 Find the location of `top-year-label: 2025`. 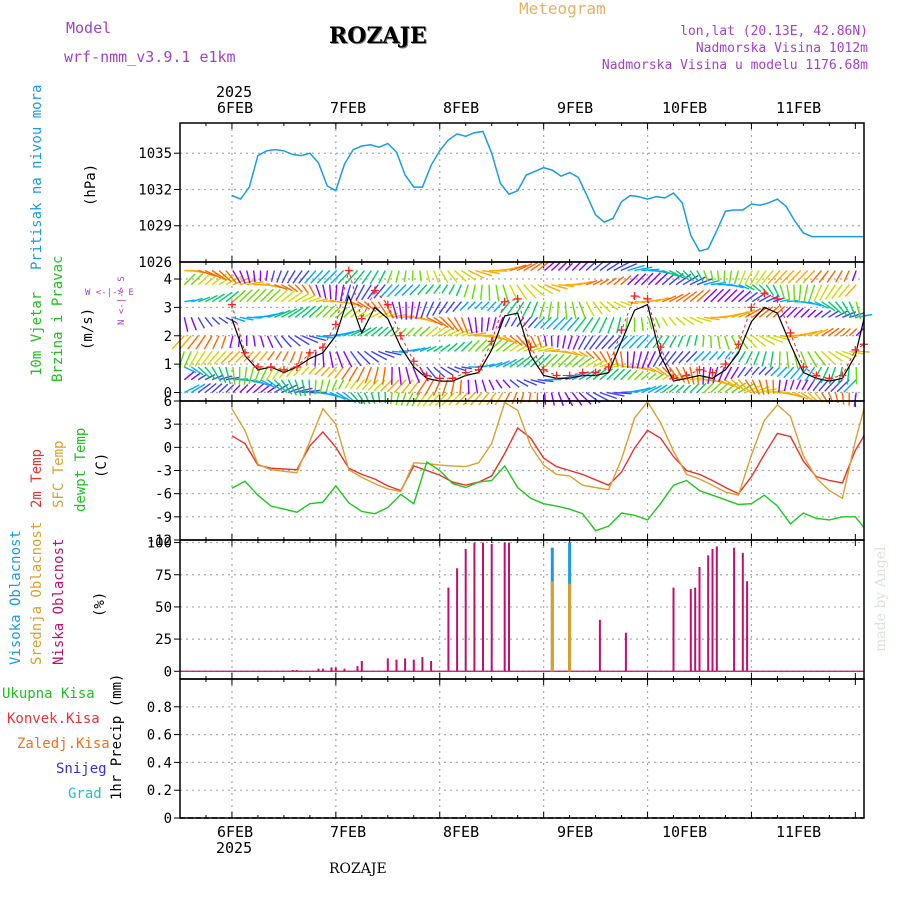

top-year-label: 2025 is located at coordinates (234, 92).